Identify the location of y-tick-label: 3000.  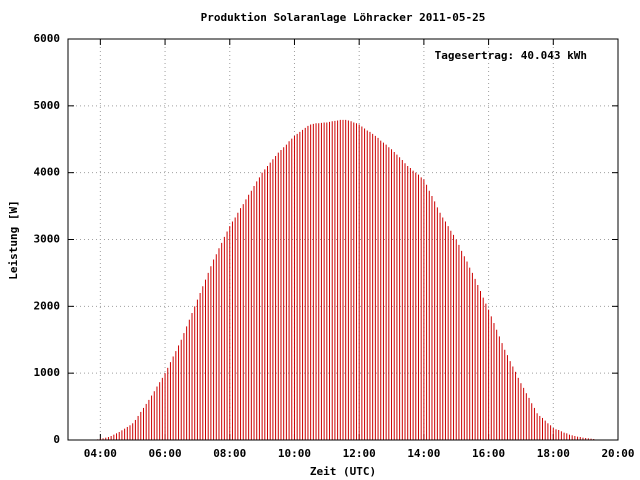
(47, 239).